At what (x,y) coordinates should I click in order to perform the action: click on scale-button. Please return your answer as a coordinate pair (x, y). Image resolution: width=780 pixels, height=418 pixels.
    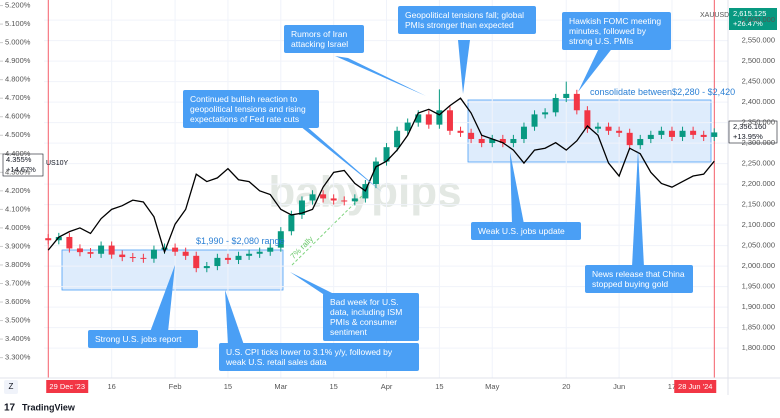
    Looking at the image, I should click on (11, 387).